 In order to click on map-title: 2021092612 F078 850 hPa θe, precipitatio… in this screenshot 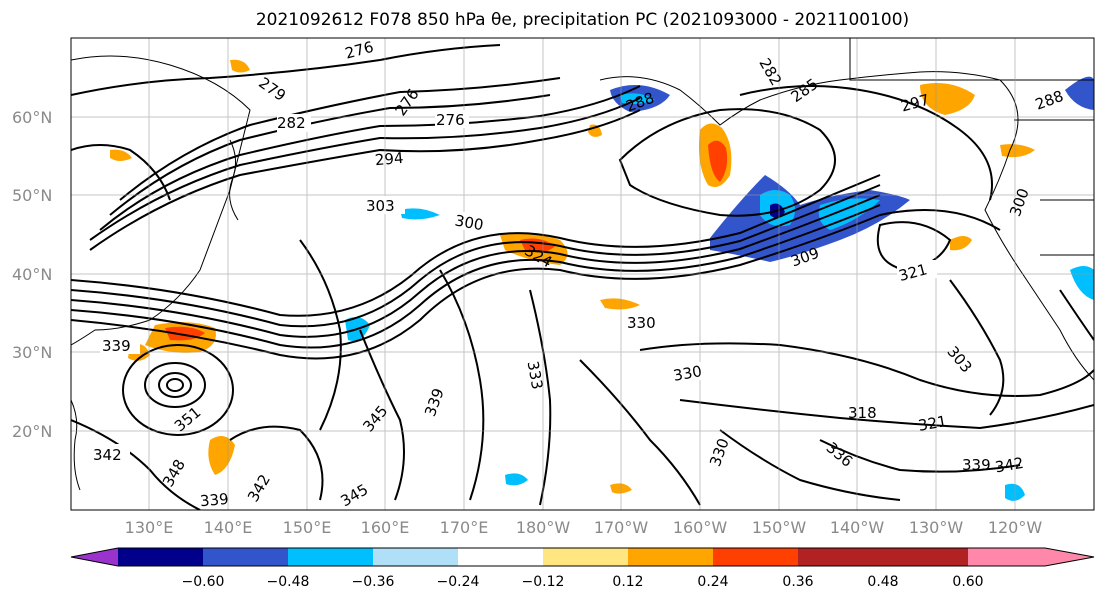, I will do `click(582, 20)`.